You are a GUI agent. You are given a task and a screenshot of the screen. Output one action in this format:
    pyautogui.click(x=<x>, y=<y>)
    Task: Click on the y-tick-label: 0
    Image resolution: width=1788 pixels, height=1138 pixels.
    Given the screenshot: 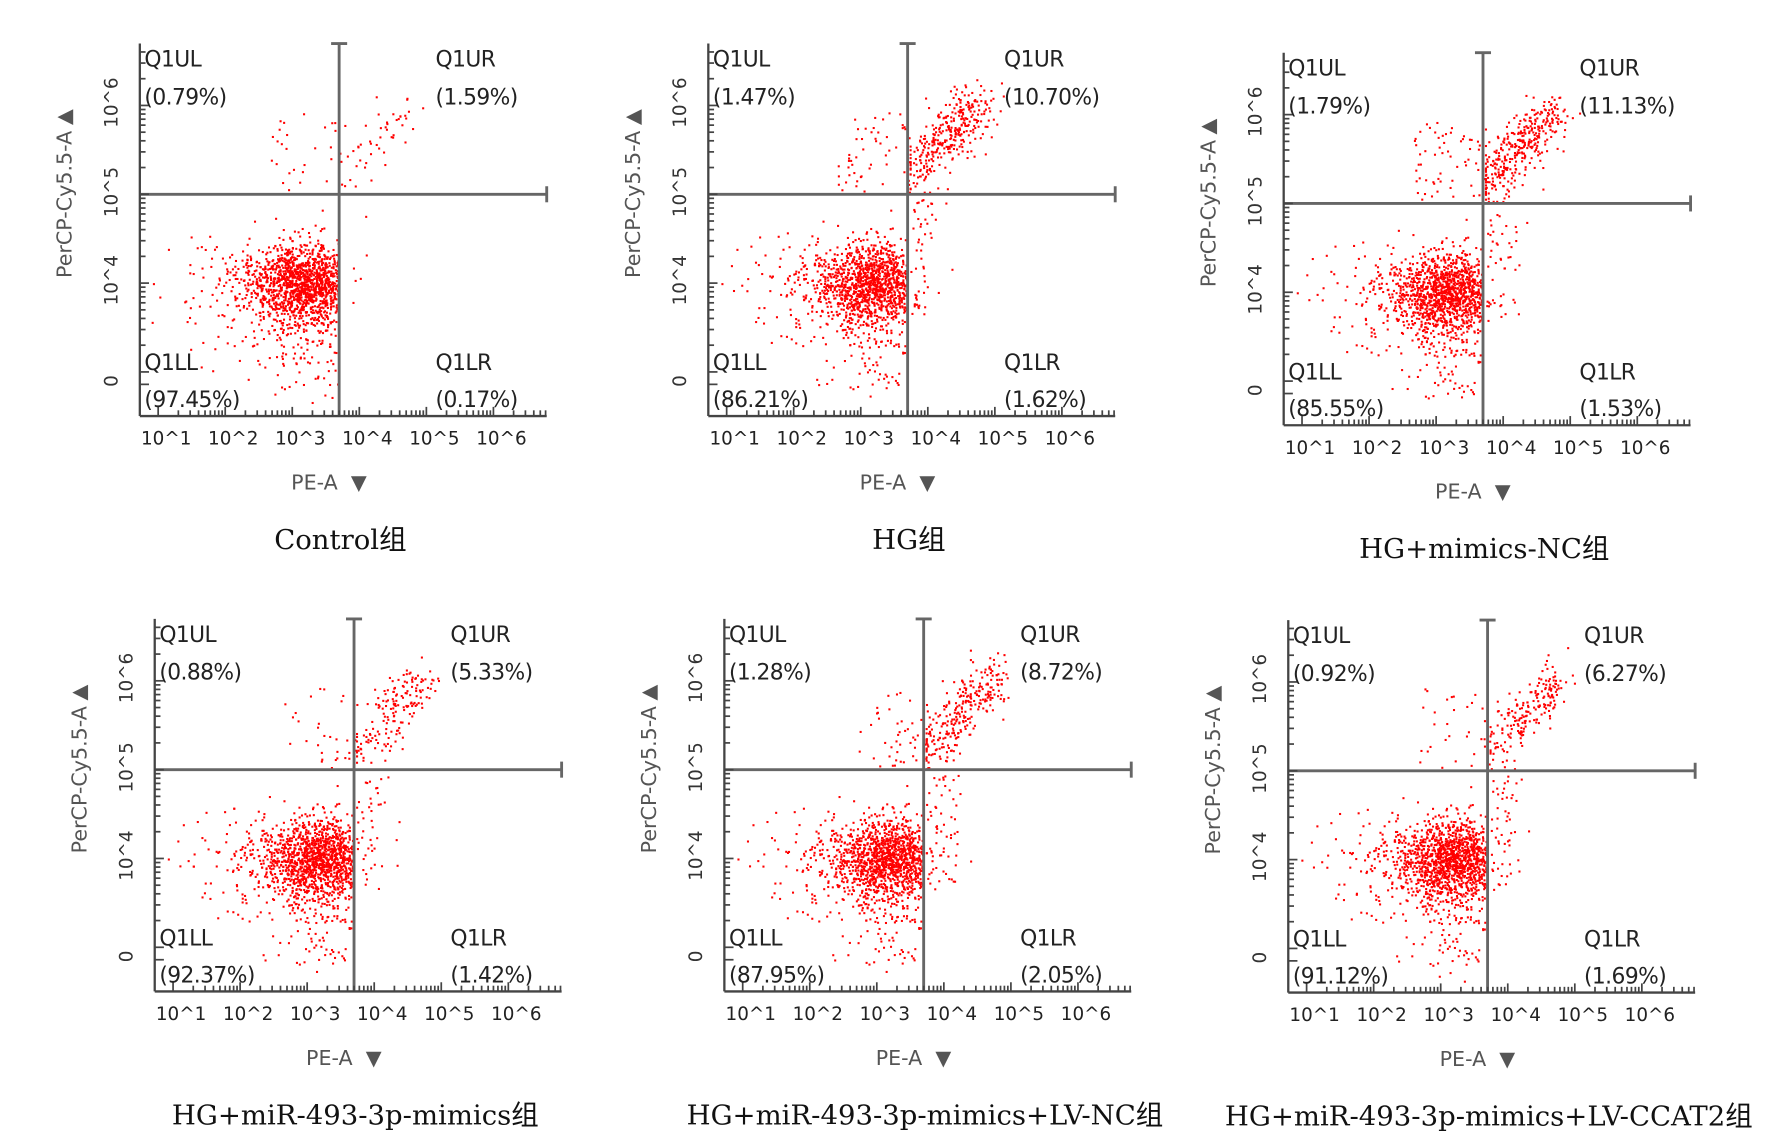 What is the action you would take?
    pyautogui.click(x=679, y=381)
    